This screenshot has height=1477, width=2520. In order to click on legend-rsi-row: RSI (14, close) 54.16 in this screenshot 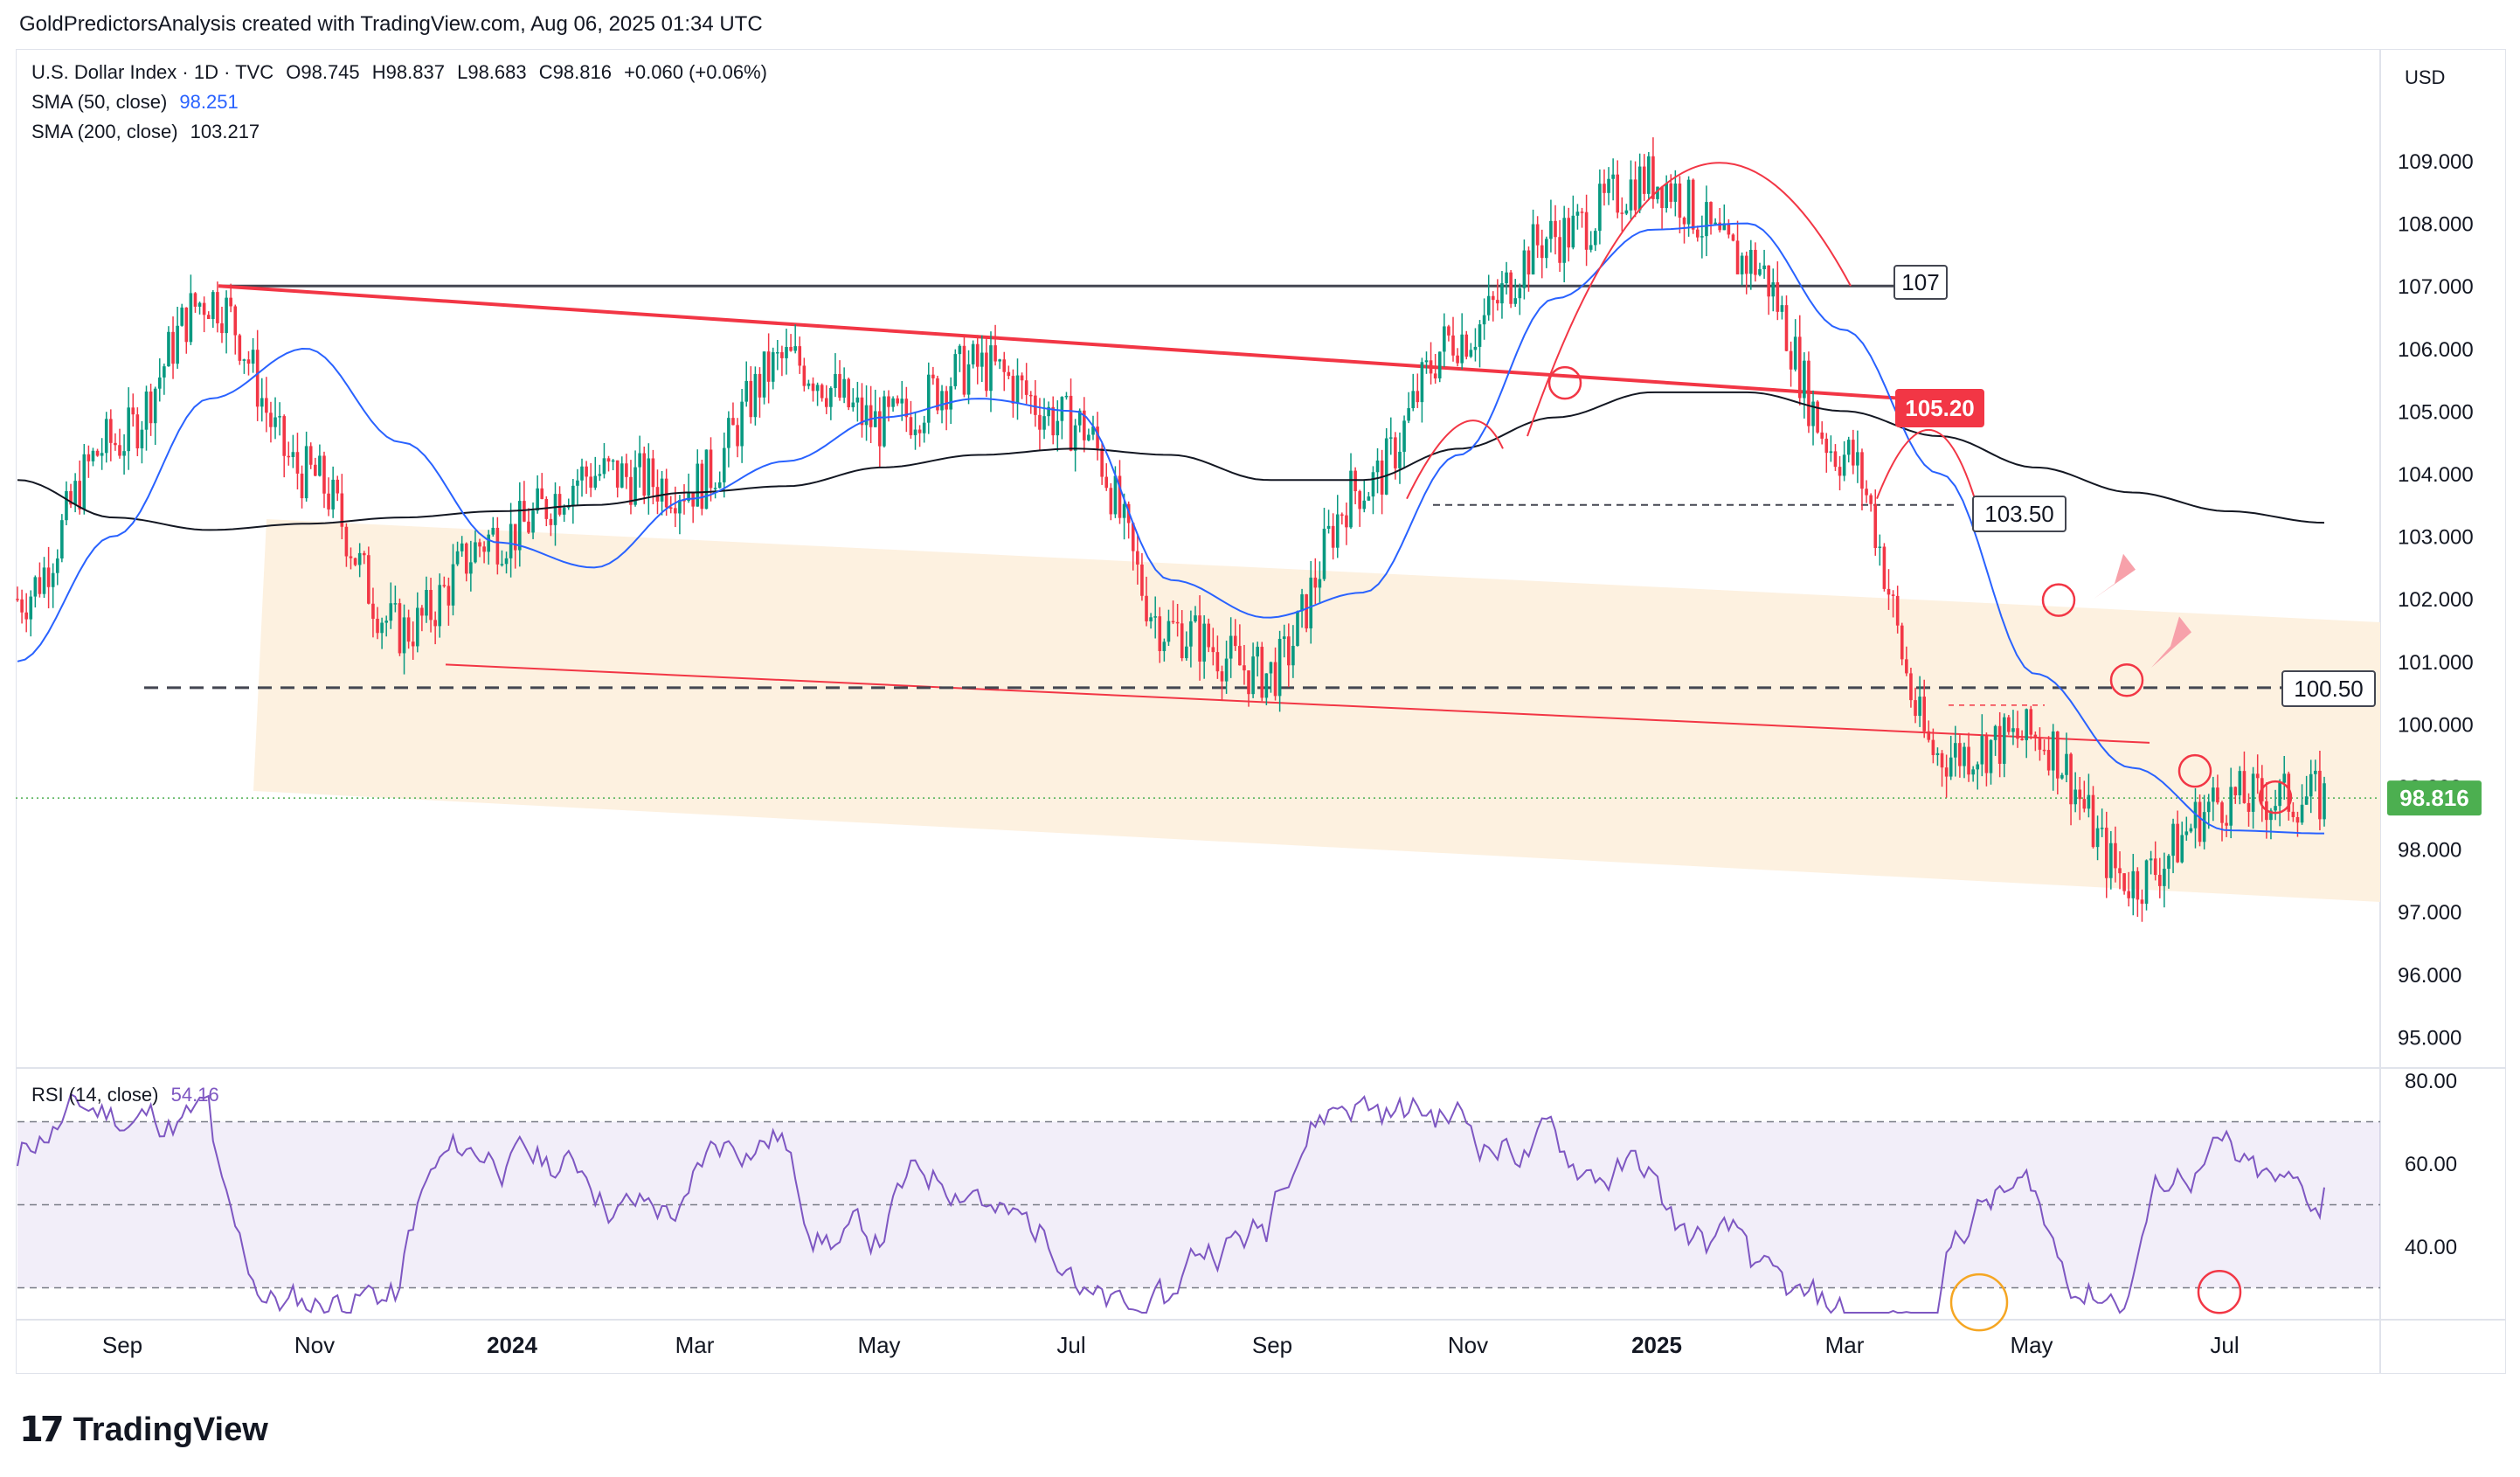, I will do `click(125, 1095)`.